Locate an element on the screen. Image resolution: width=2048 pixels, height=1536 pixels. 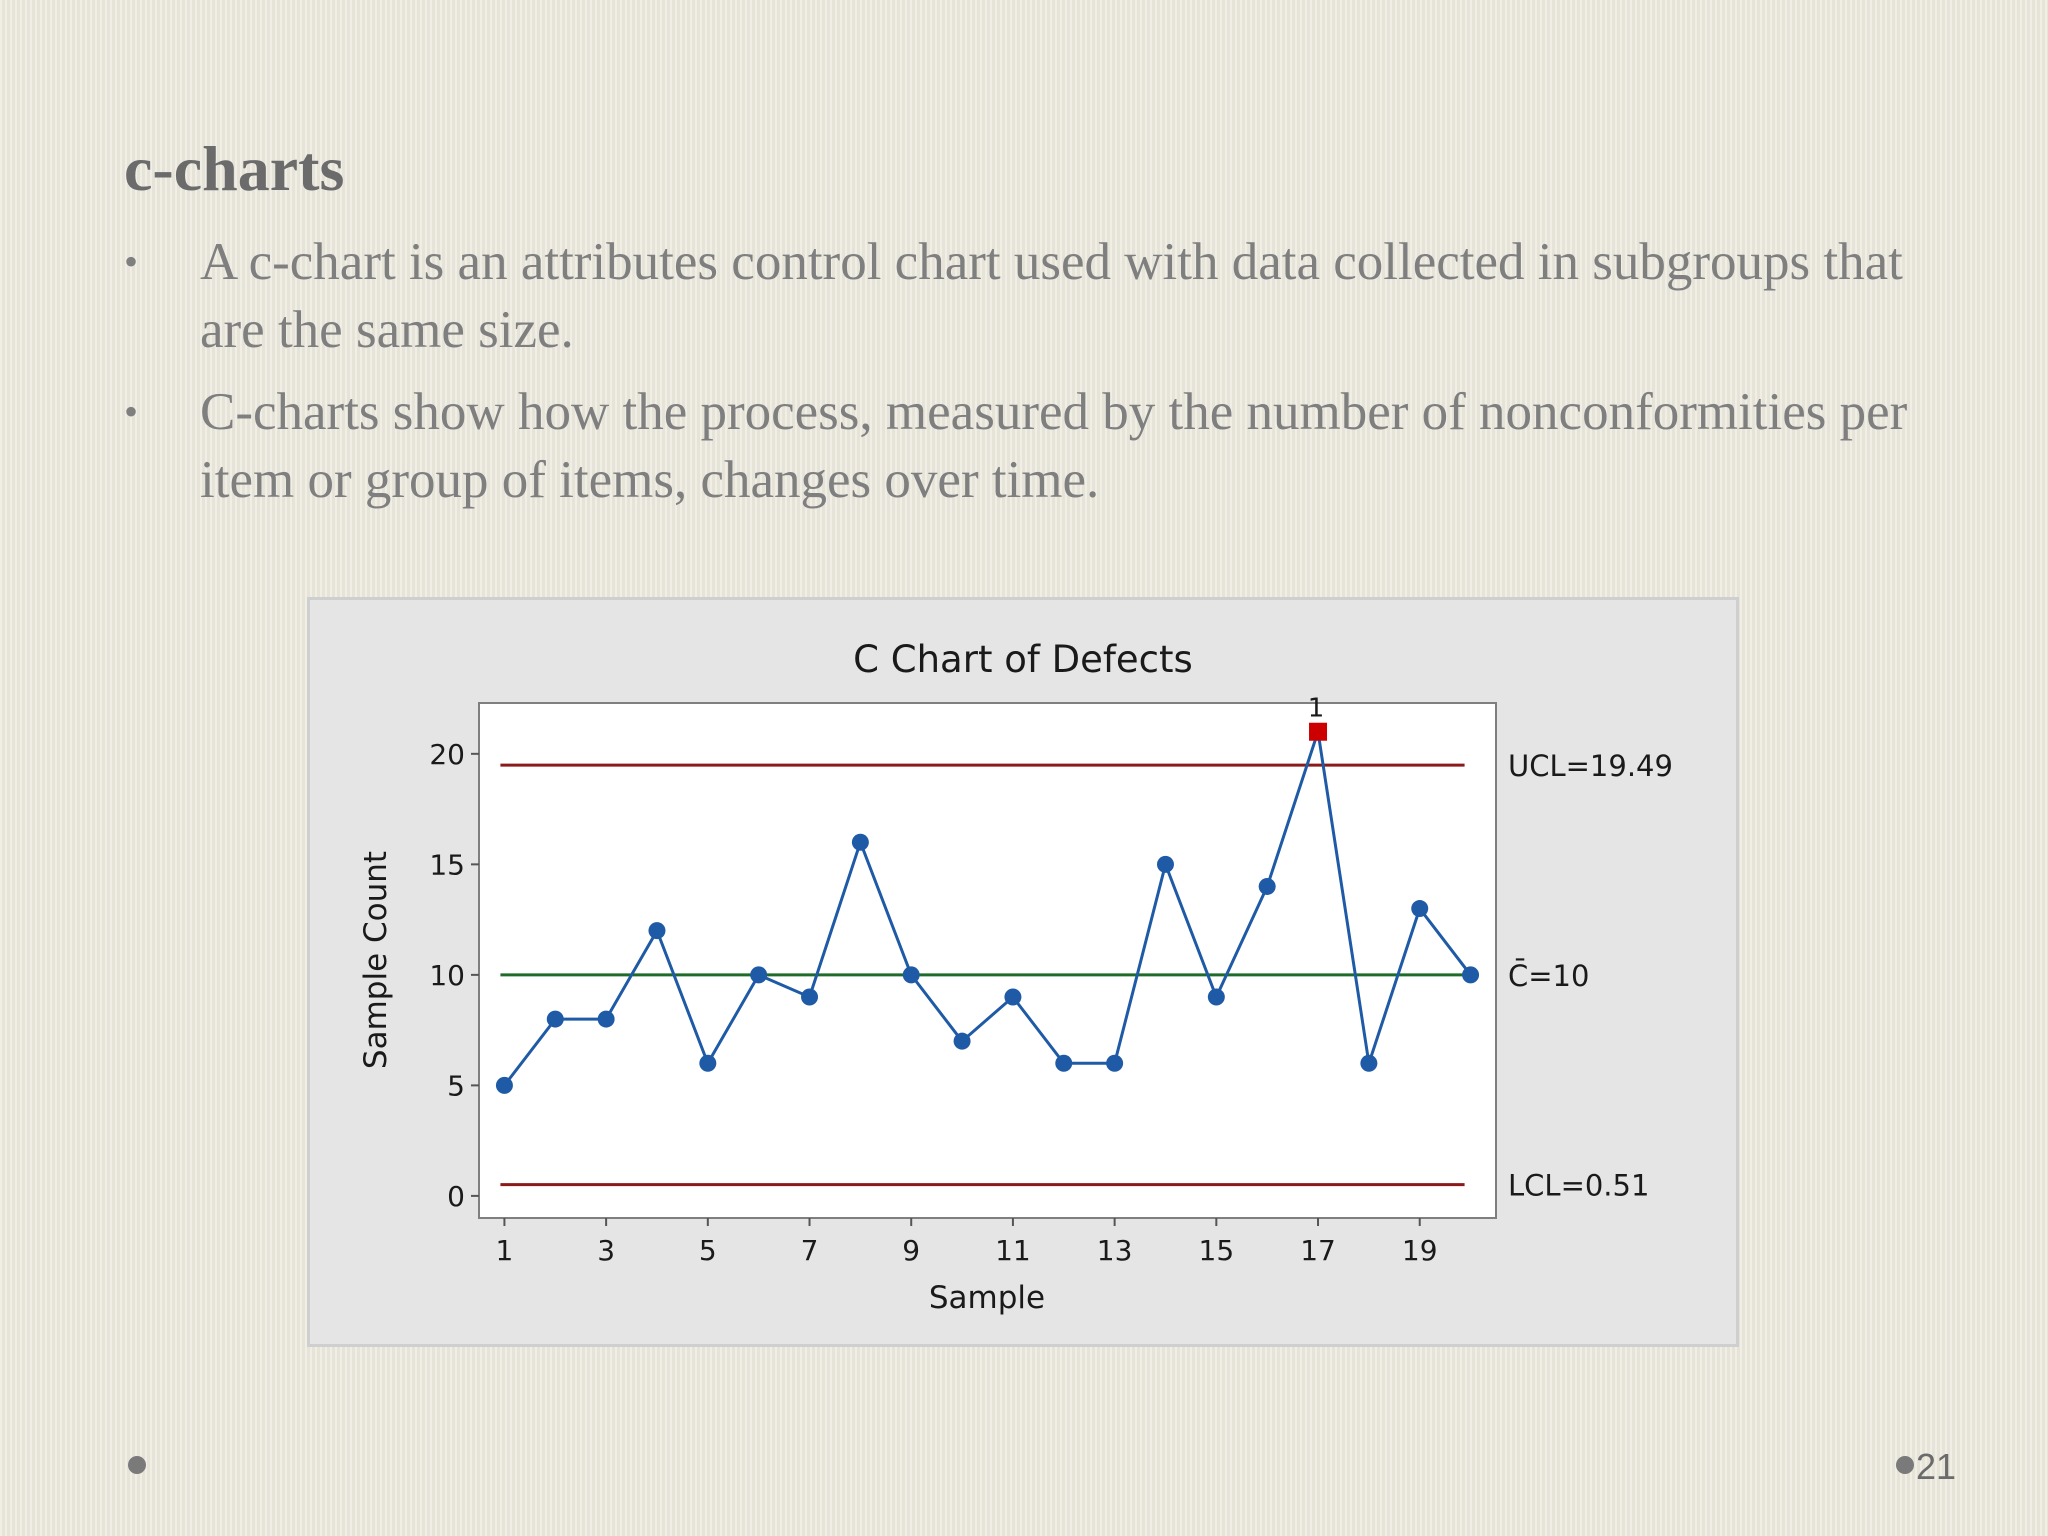
x-tick-label: 3 is located at coordinates (606, 1250).